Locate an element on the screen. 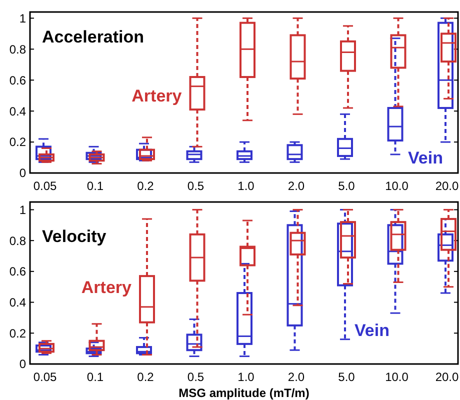 This screenshot has height=400, width=460. series-label: Vein is located at coordinates (425, 158).